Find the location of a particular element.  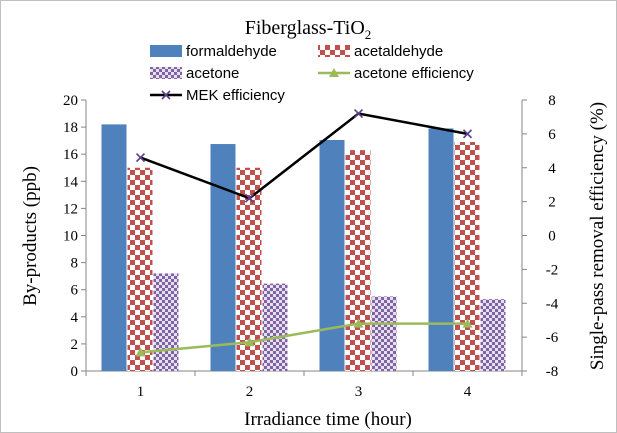

series-line-MEK-efficiency is located at coordinates (304, 156).